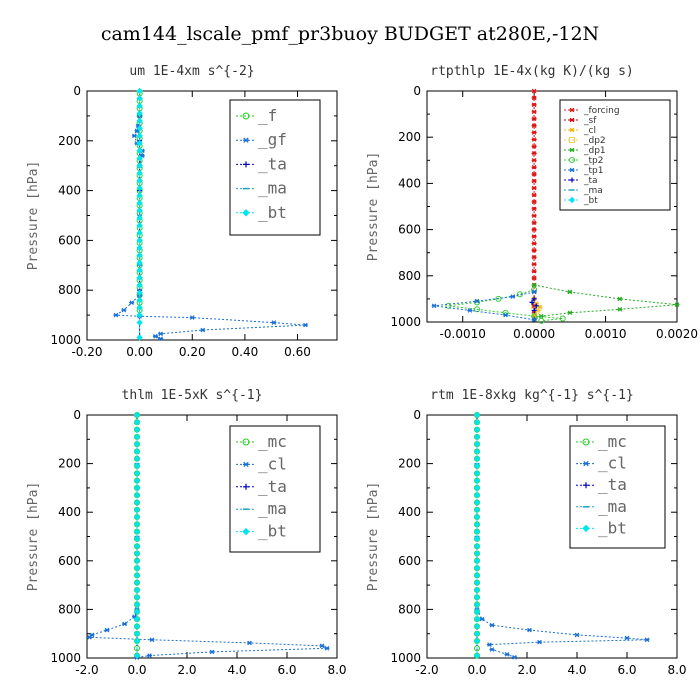  I want to click on series-cl, so click(562, 633).